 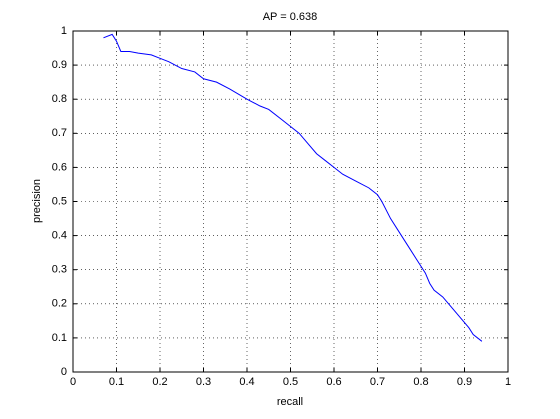 What do you see at coordinates (59, 133) in the screenshot?
I see `y-tick-label: 0.7` at bounding box center [59, 133].